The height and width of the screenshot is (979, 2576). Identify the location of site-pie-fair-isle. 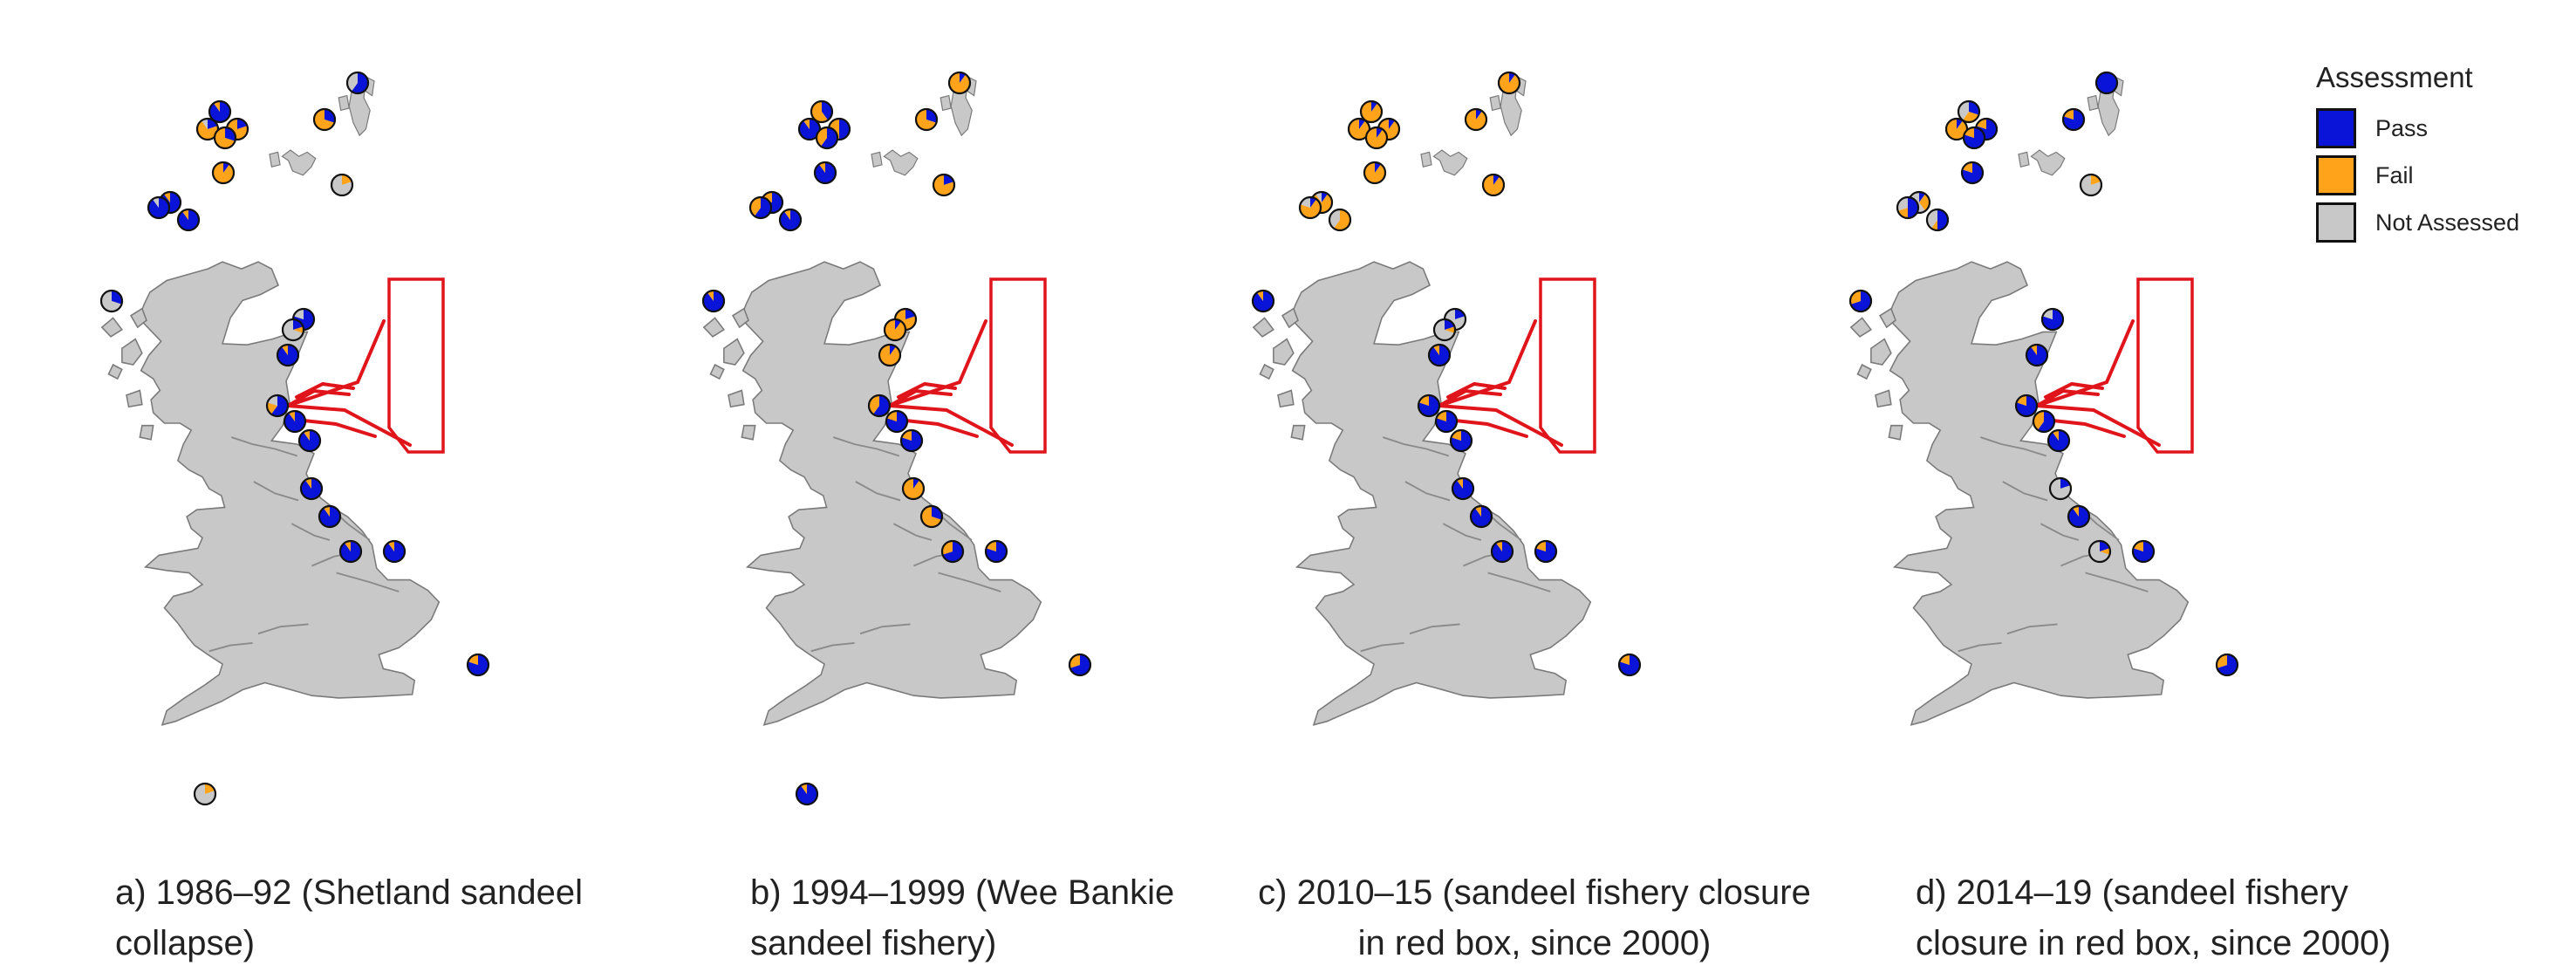
(1493, 185).